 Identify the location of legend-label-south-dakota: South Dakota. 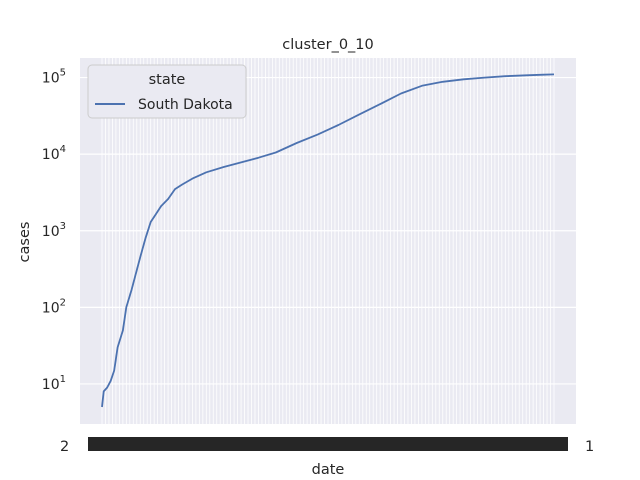
(185, 105).